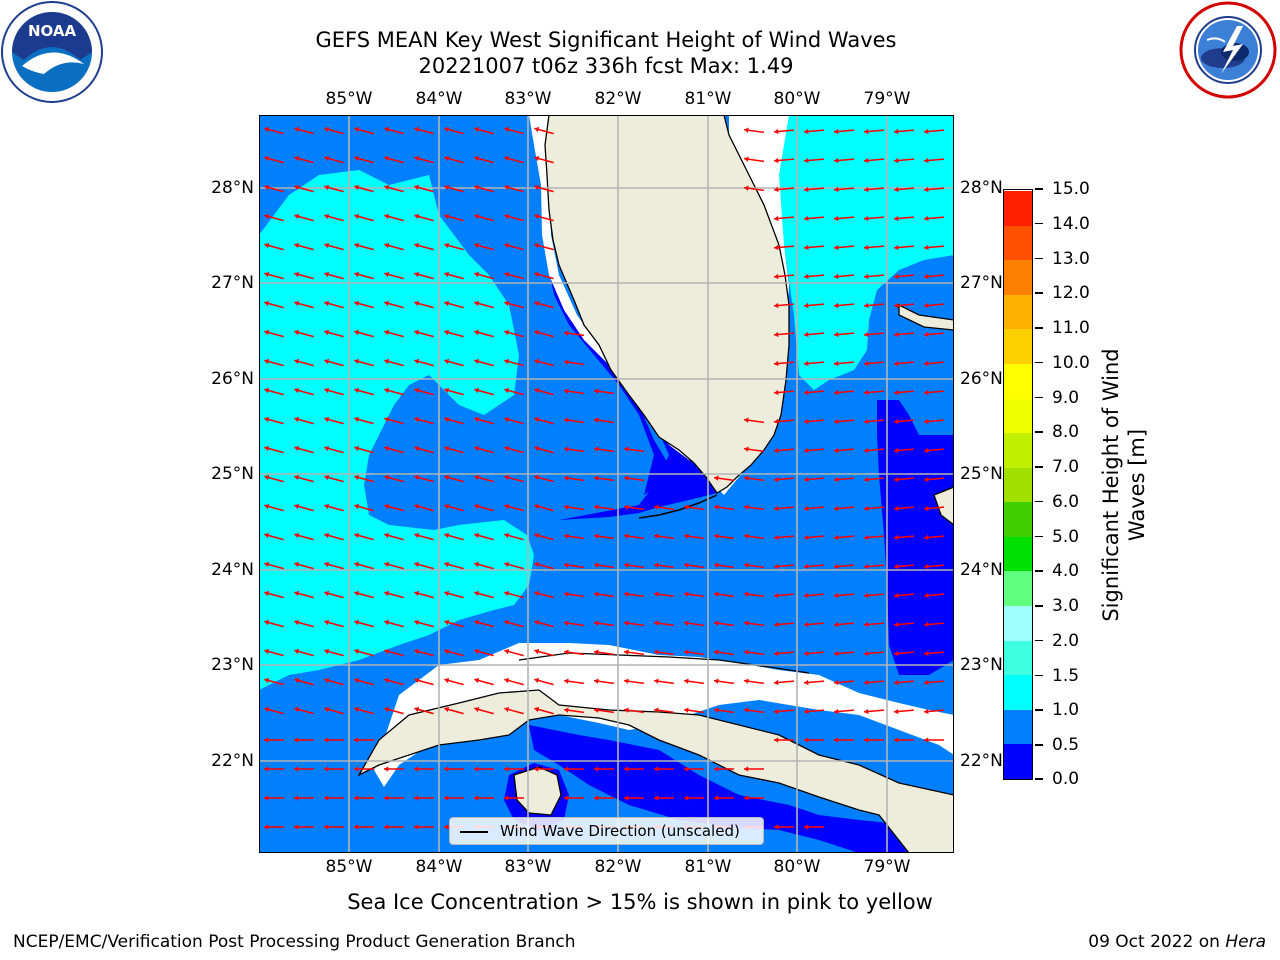 Image resolution: width=1280 pixels, height=960 pixels. What do you see at coordinates (1071, 362) in the screenshot?
I see `colorbar-tick-label: 10.0` at bounding box center [1071, 362].